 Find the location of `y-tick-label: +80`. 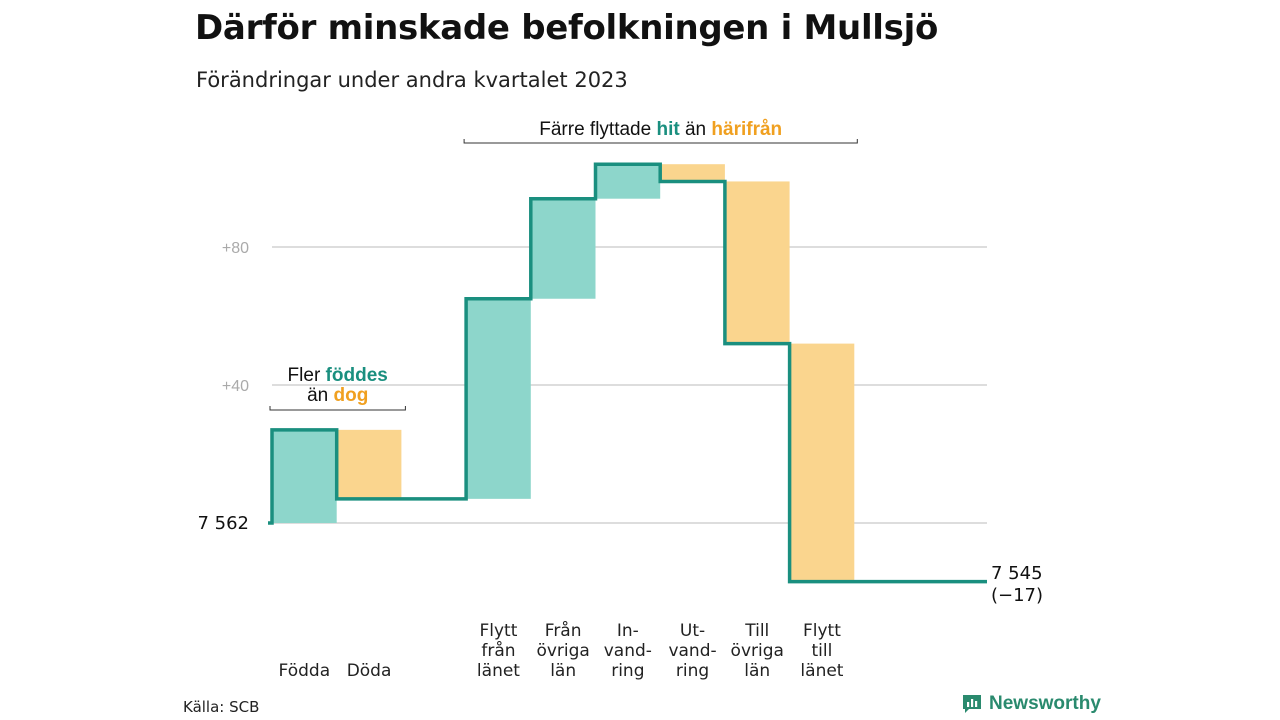

y-tick-label: +80 is located at coordinates (235, 248).